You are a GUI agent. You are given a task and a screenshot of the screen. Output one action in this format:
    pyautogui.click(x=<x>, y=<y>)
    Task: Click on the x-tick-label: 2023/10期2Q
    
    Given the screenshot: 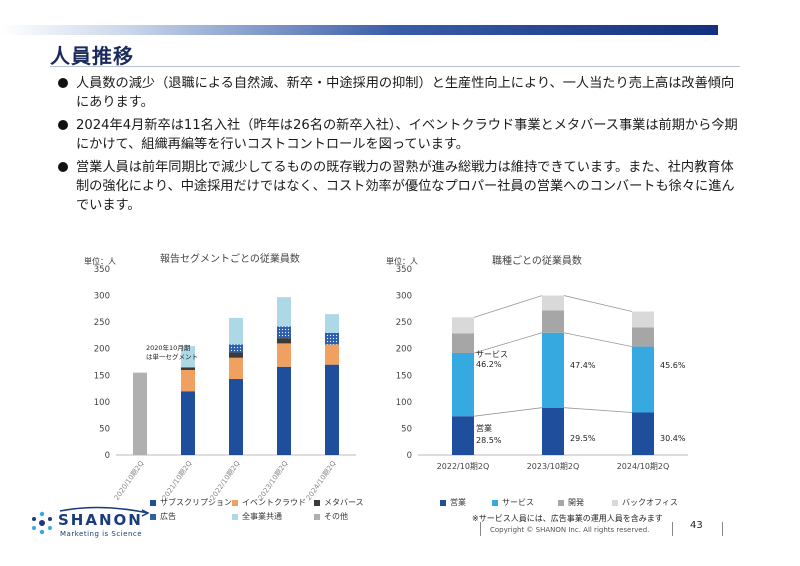 What is the action you would take?
    pyautogui.click(x=553, y=466)
    